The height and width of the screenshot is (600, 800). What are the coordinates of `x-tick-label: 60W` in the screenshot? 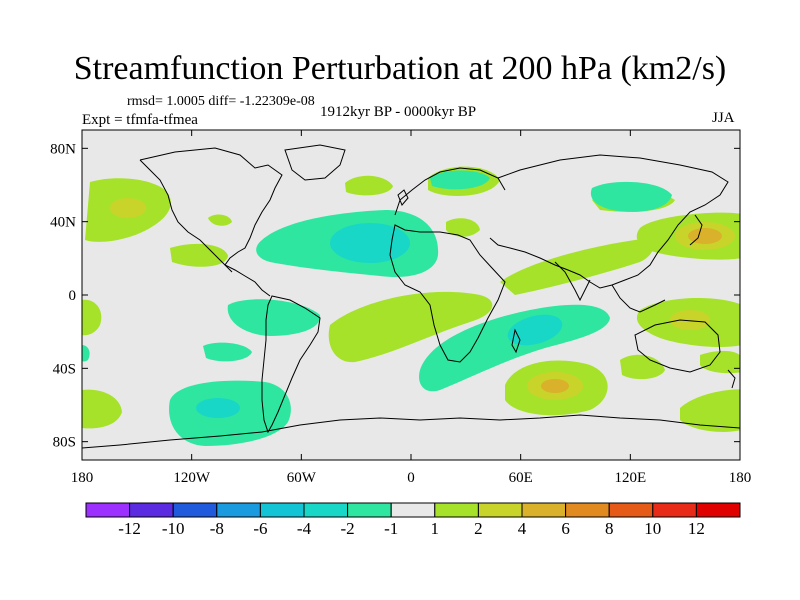 It's located at (302, 478).